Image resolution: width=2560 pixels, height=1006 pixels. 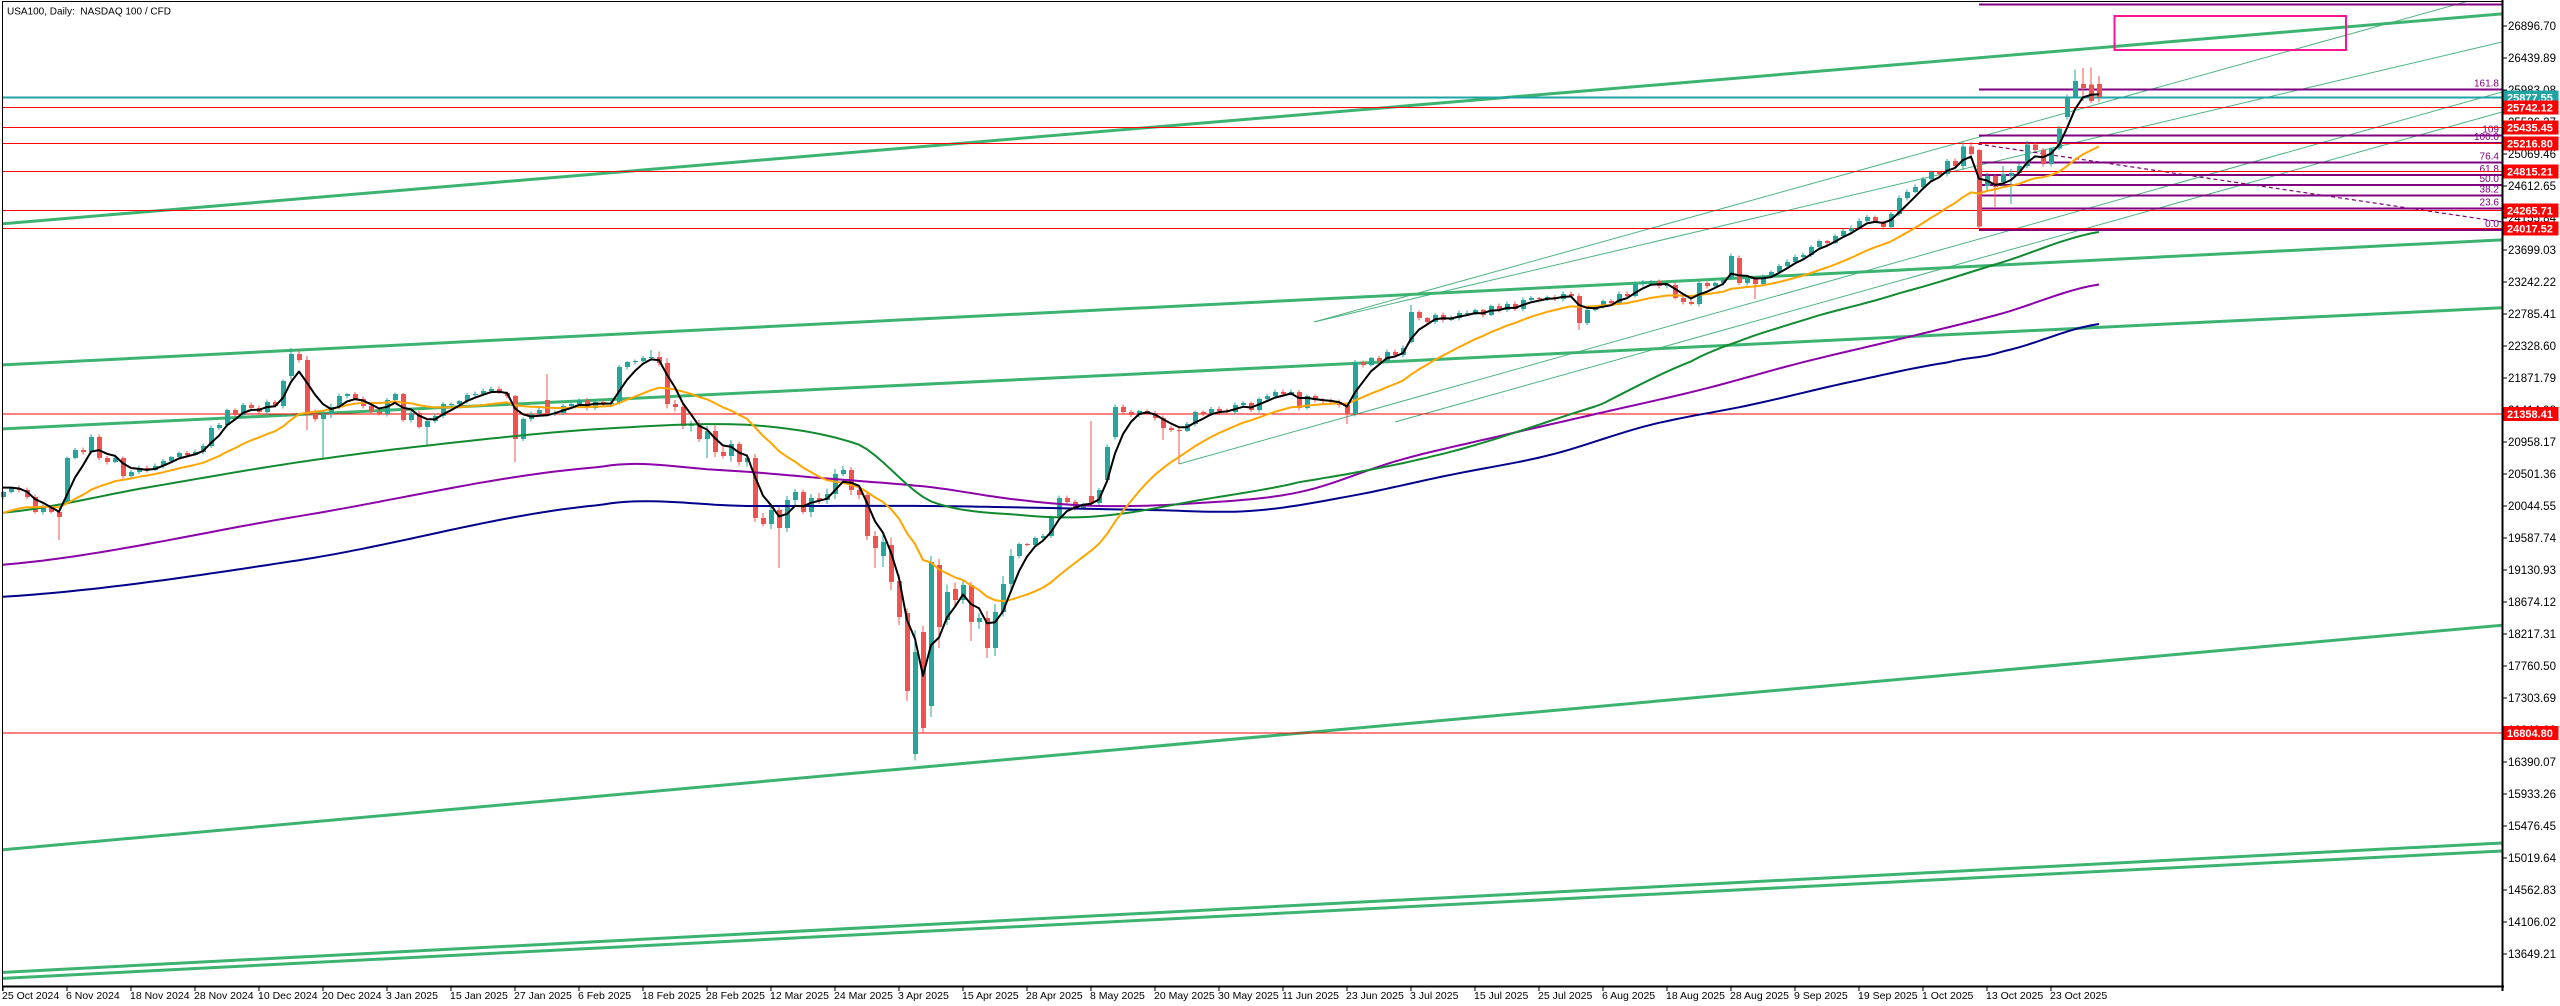 I want to click on svg-text: 13649.21, so click(x=2532, y=955).